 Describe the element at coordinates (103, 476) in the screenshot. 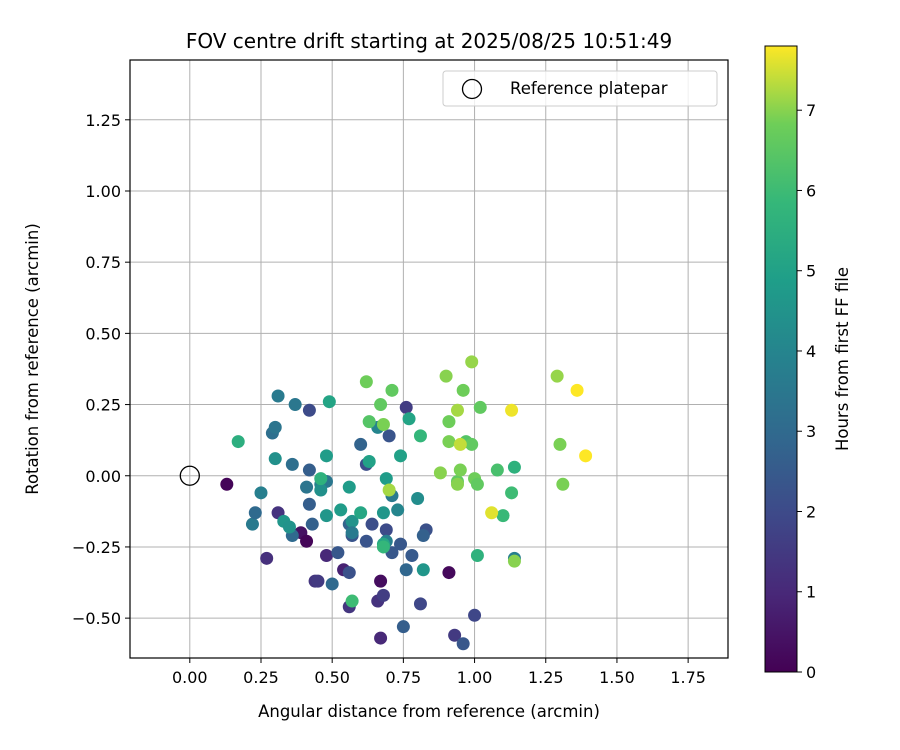

I see `y-tick-label: 0.00` at that location.